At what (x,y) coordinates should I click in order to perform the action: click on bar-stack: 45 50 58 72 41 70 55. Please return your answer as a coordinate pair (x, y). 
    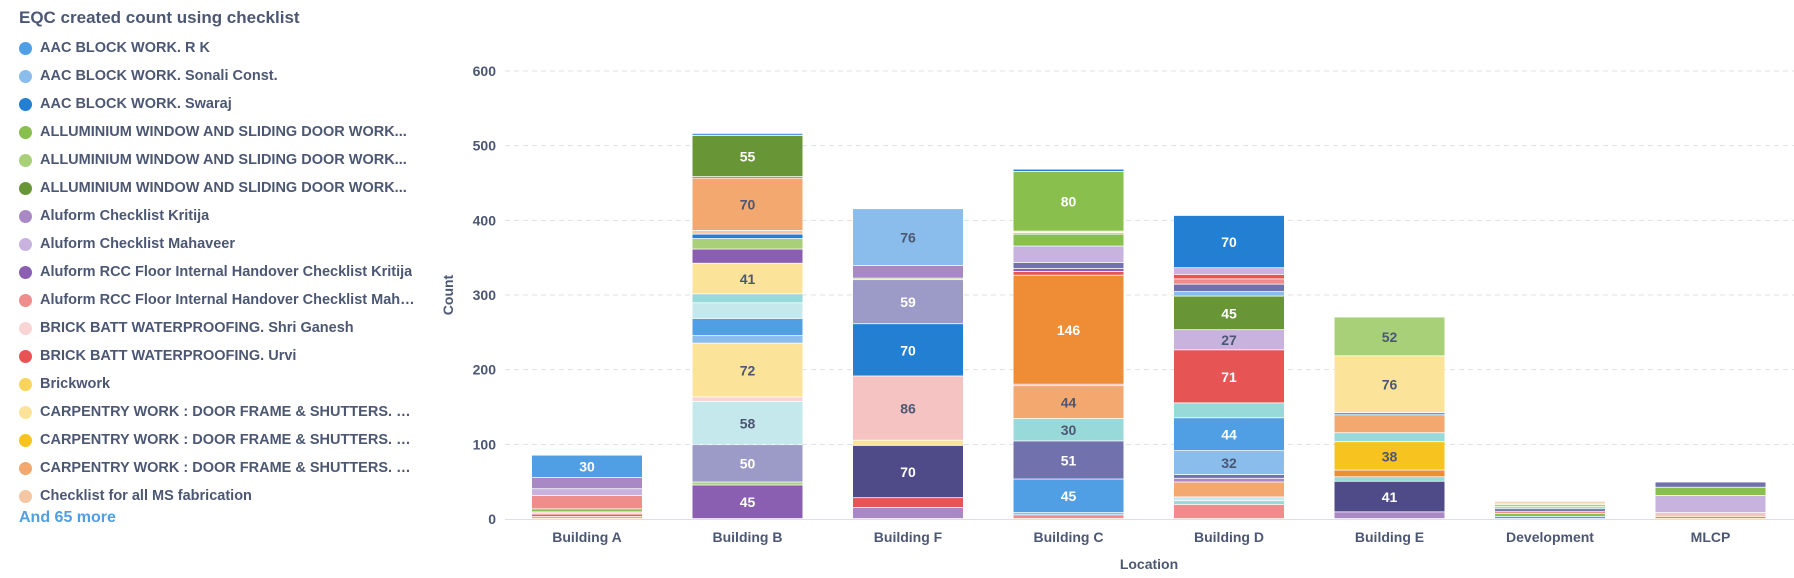
    Looking at the image, I should click on (747, 326).